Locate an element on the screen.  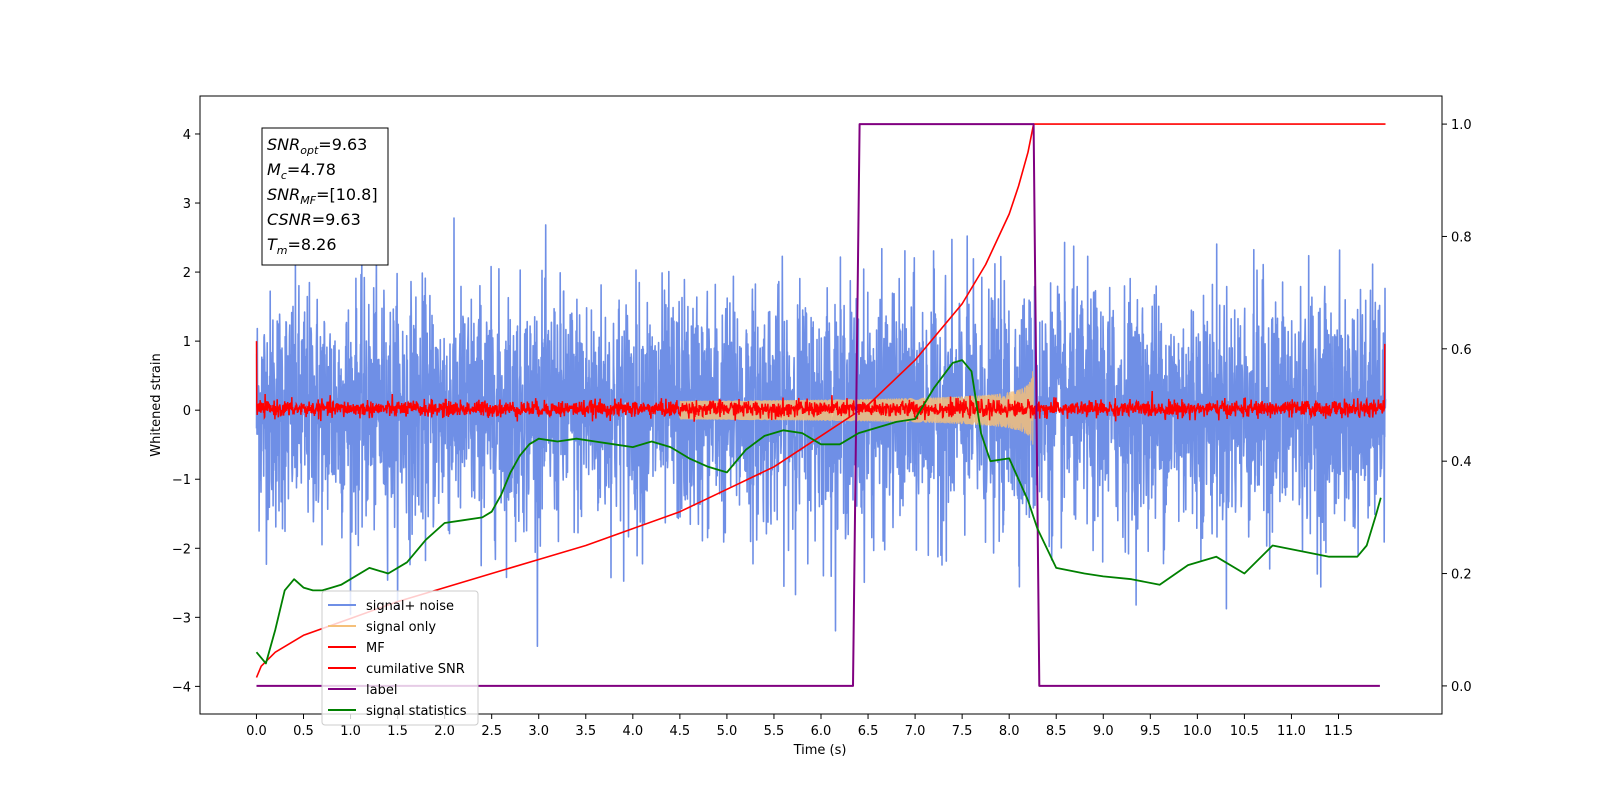
x-tick-label: 6.0 is located at coordinates (821, 731).